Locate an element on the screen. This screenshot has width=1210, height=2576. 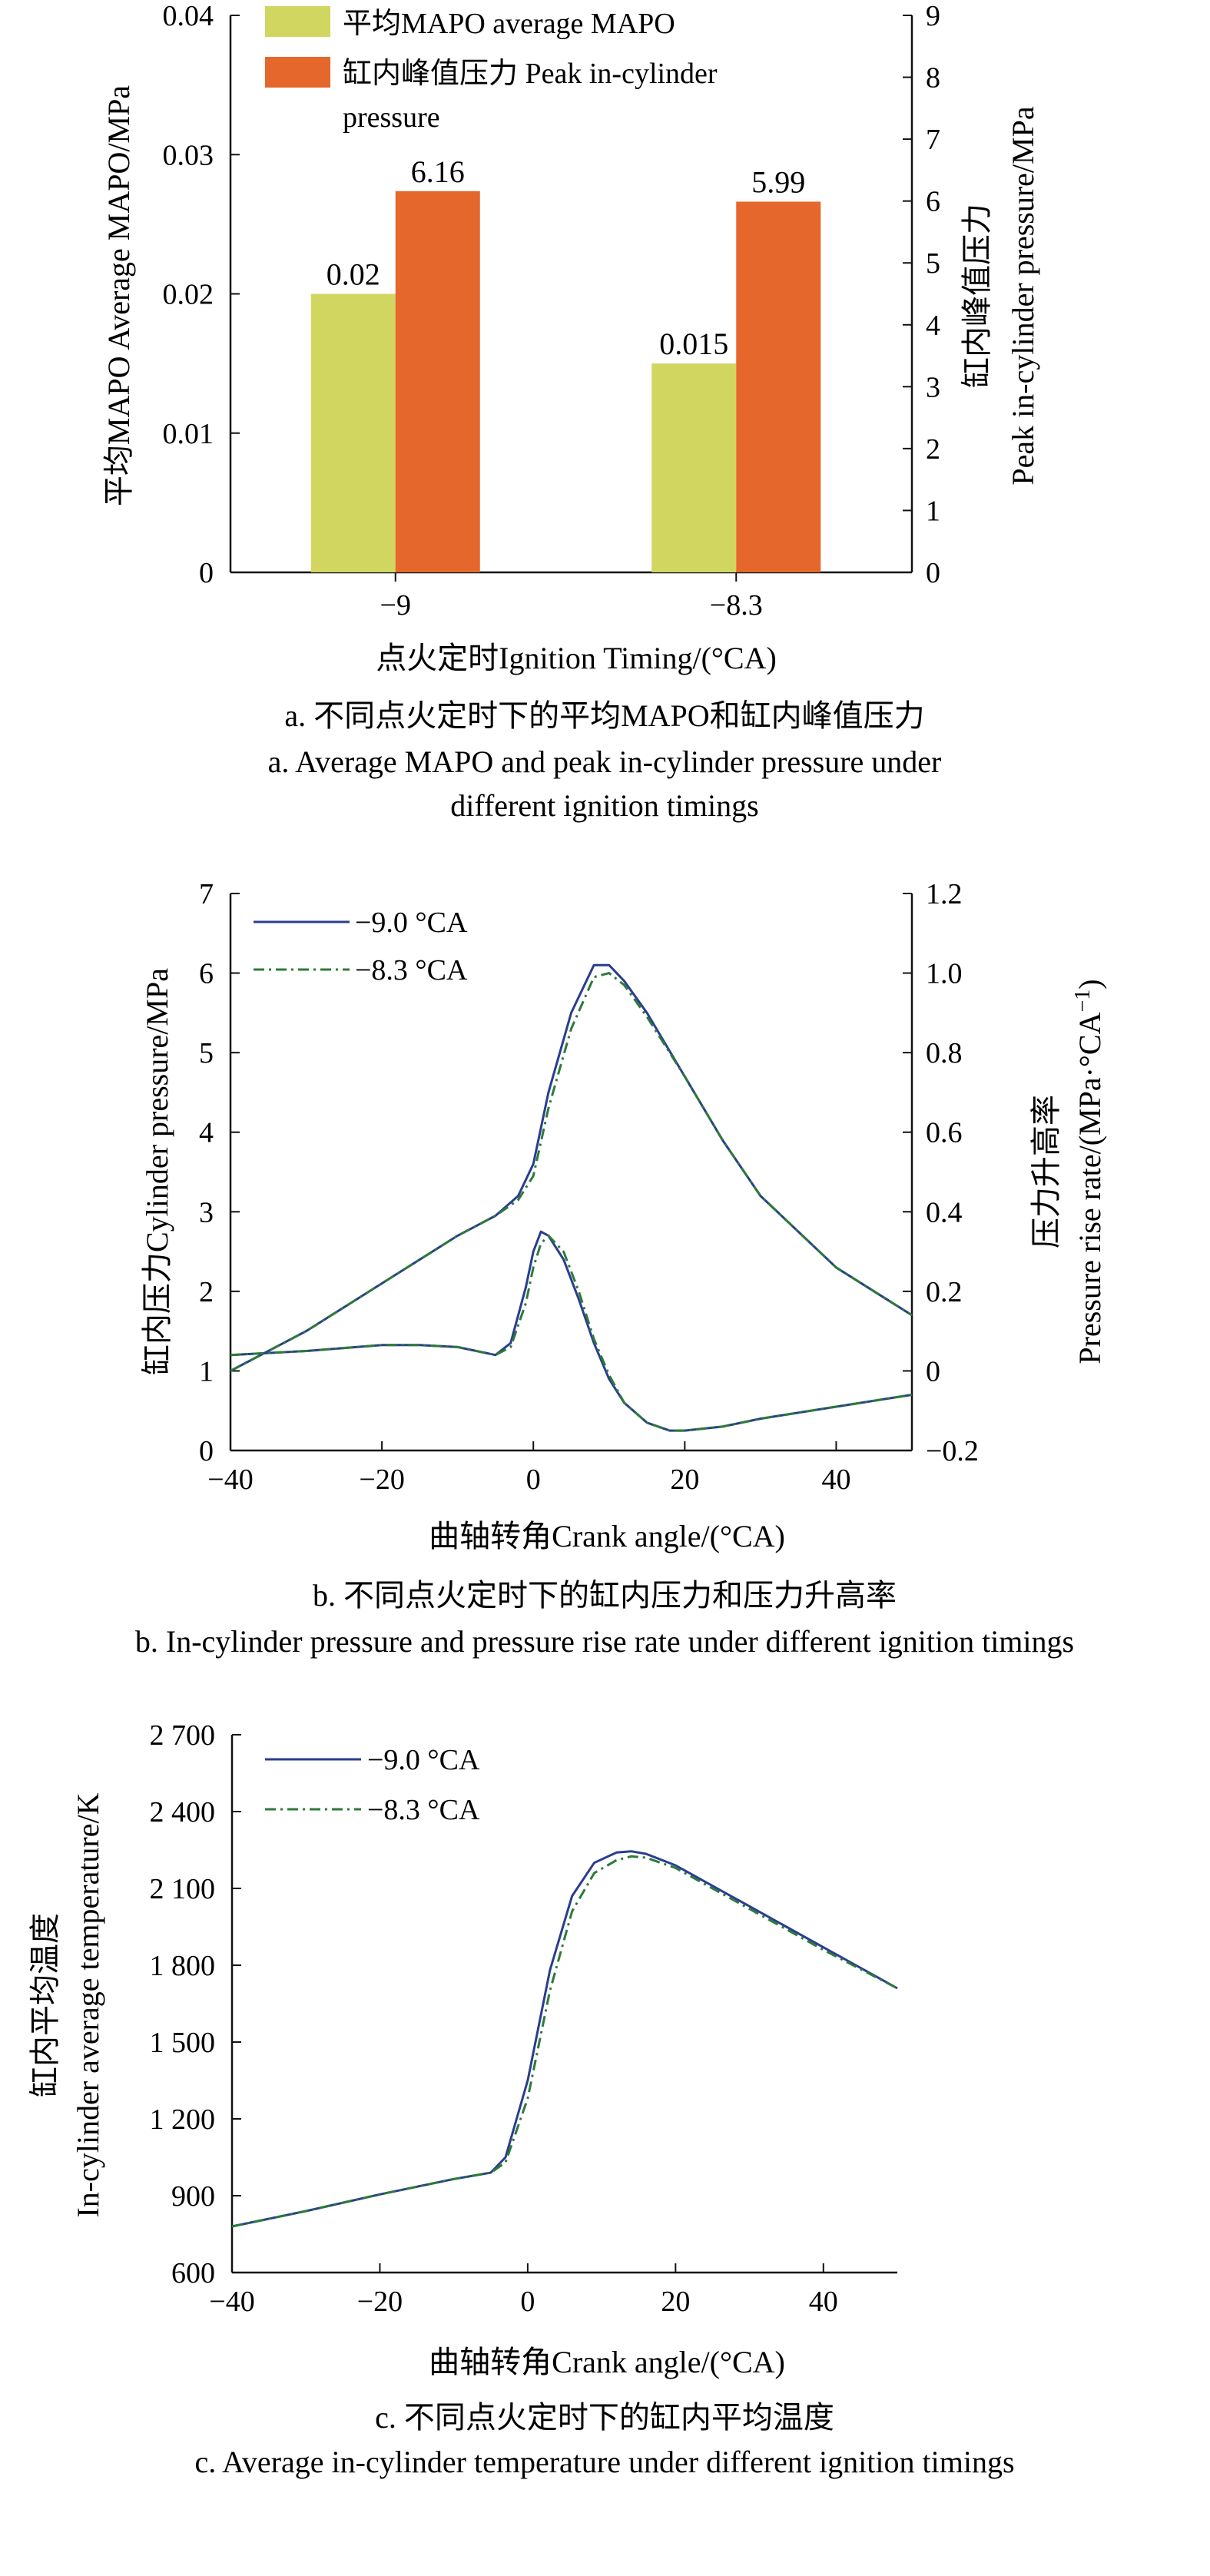
panel-a-right-tick-label: 7 is located at coordinates (933, 140).